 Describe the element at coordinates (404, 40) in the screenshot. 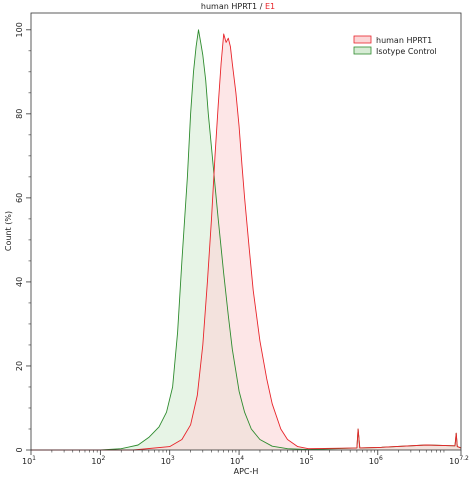

I see `legend-label-human-hprt1: human HPRT1` at that location.